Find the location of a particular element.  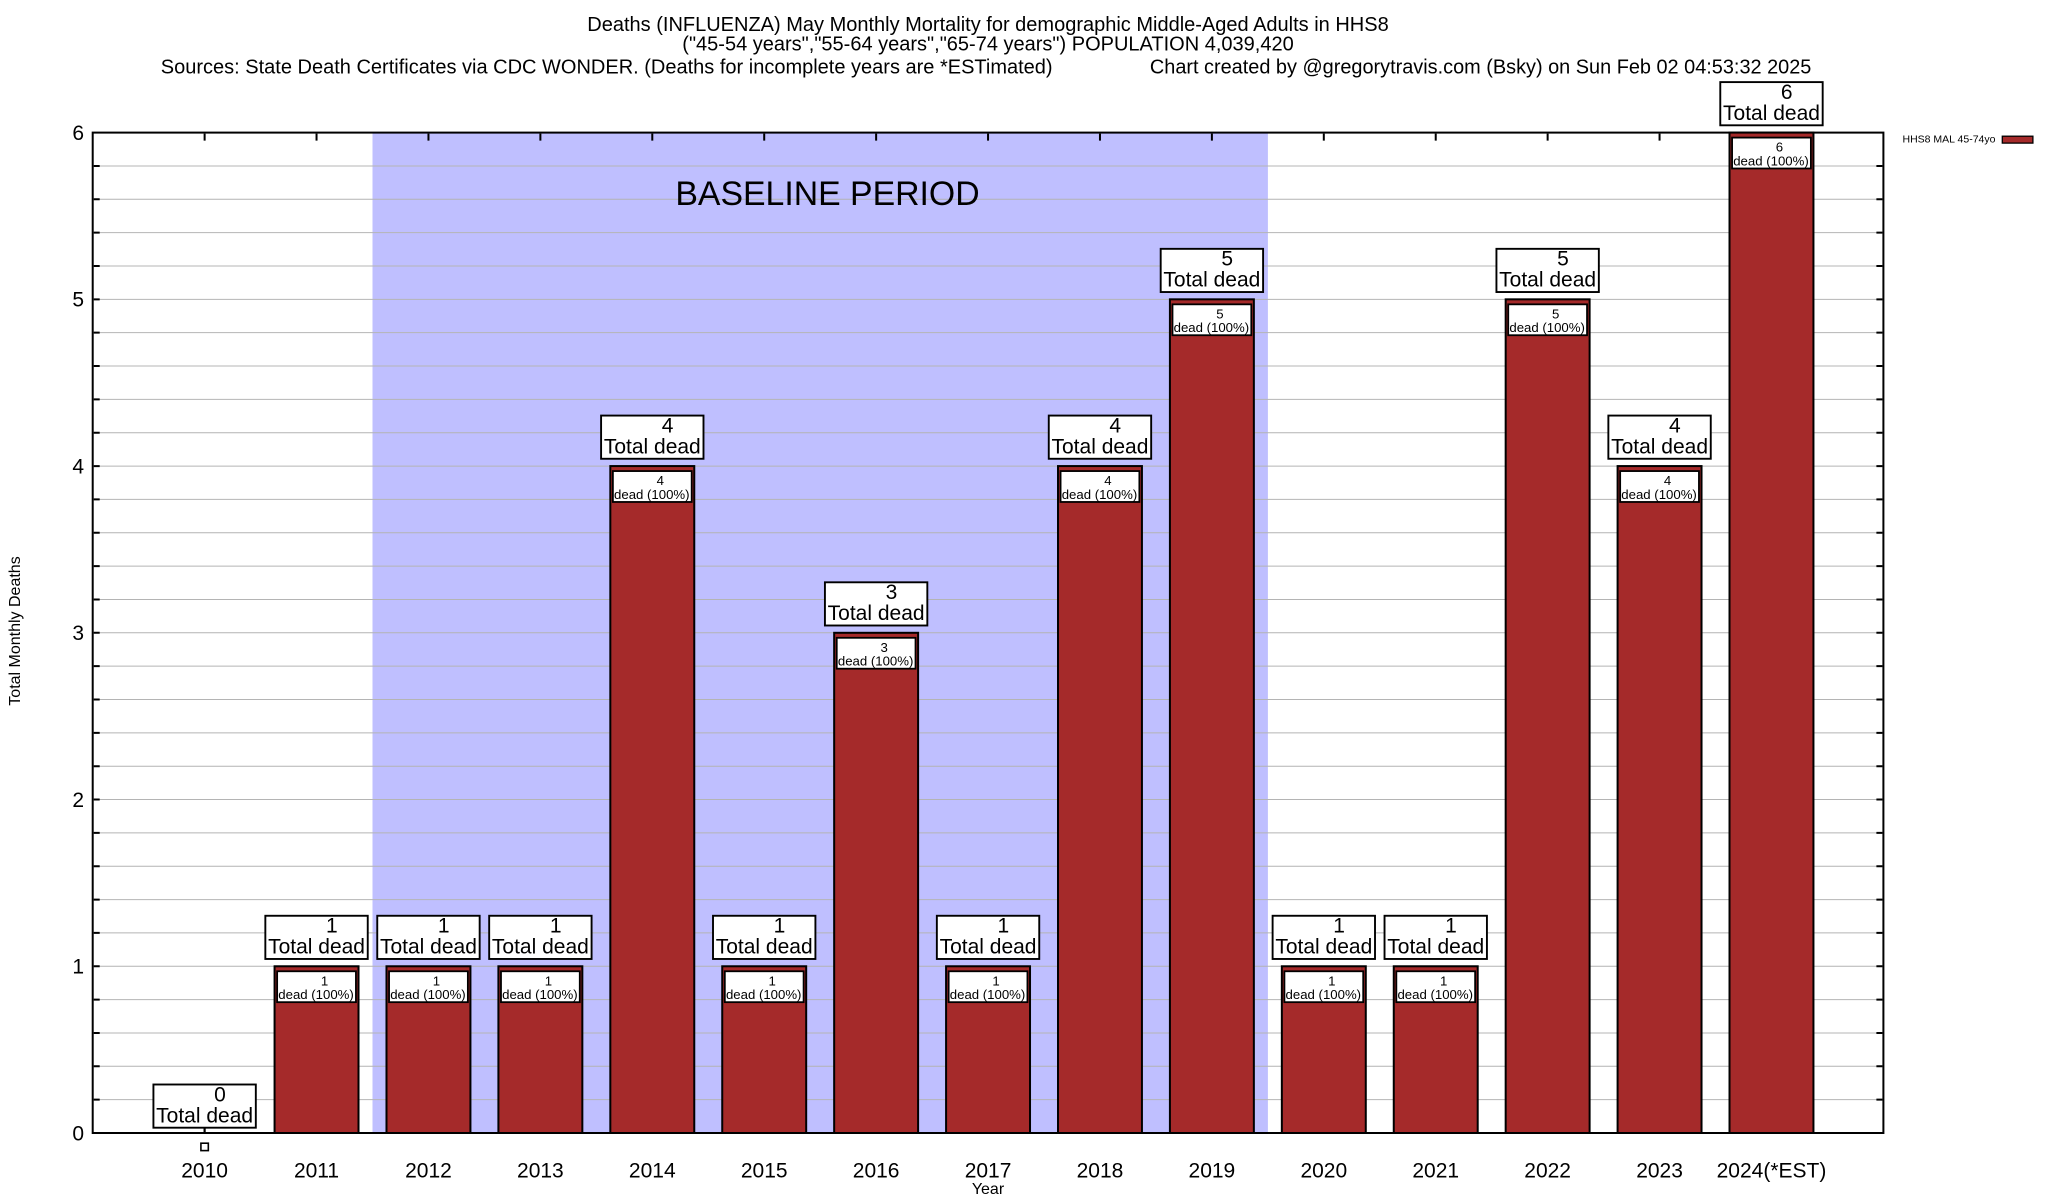

svg-text: 2014 is located at coordinates (652, 1171).